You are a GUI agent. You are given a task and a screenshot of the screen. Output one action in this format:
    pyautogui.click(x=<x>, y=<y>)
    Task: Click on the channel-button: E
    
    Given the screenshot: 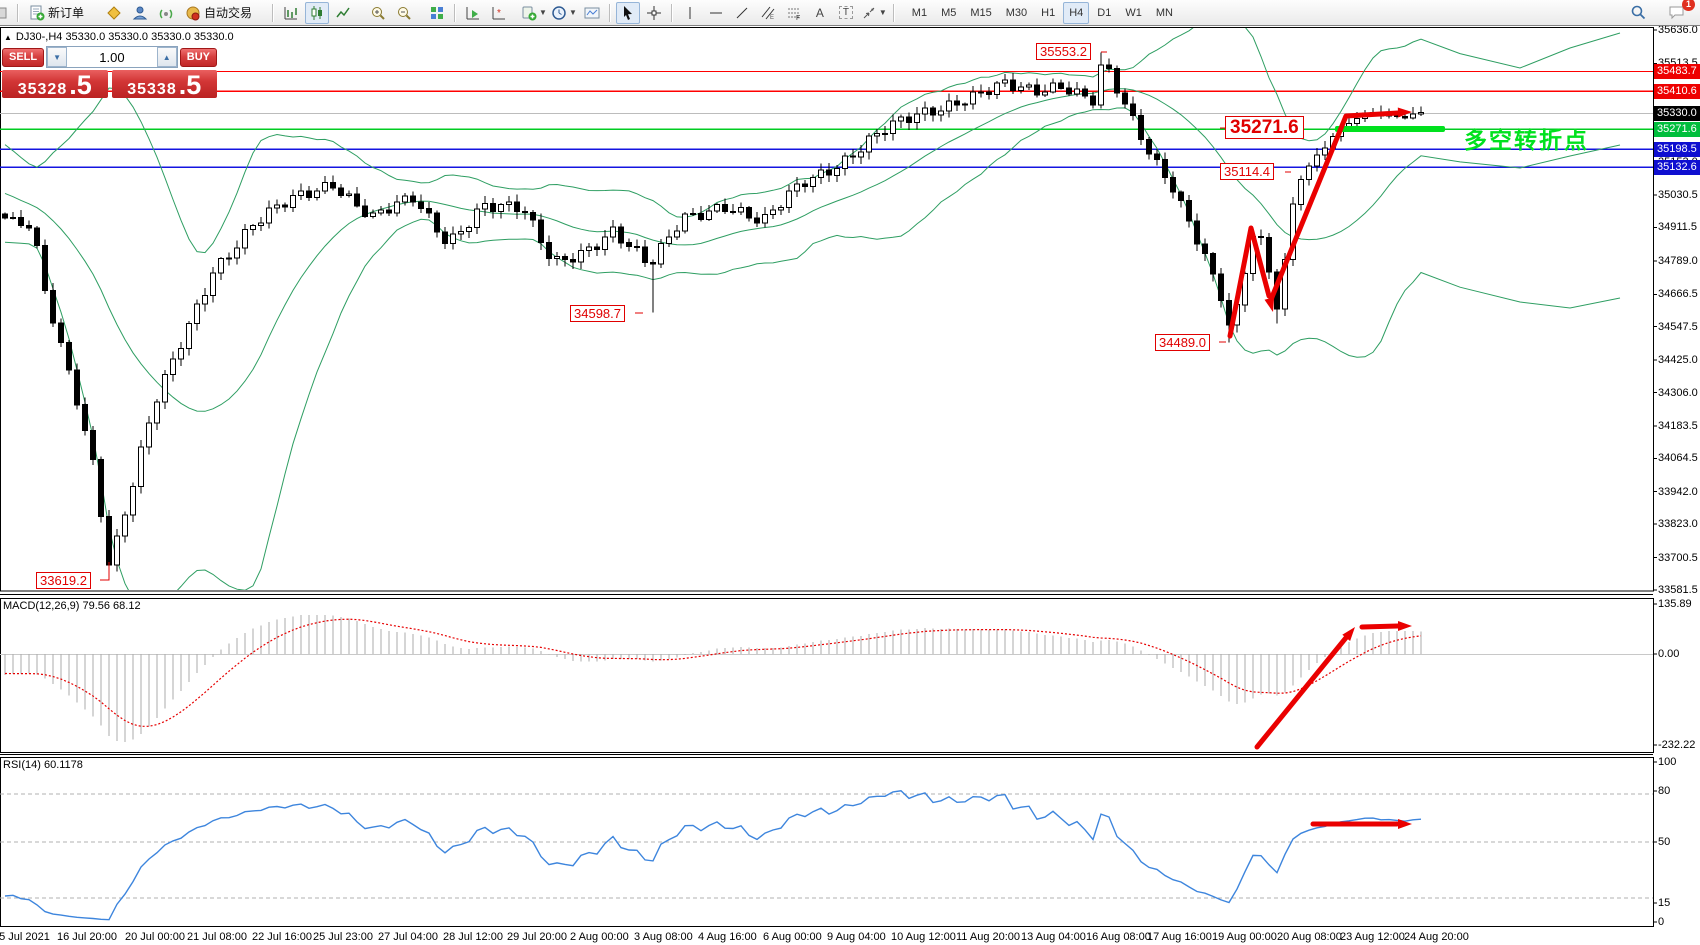 What is the action you would take?
    pyautogui.click(x=768, y=13)
    